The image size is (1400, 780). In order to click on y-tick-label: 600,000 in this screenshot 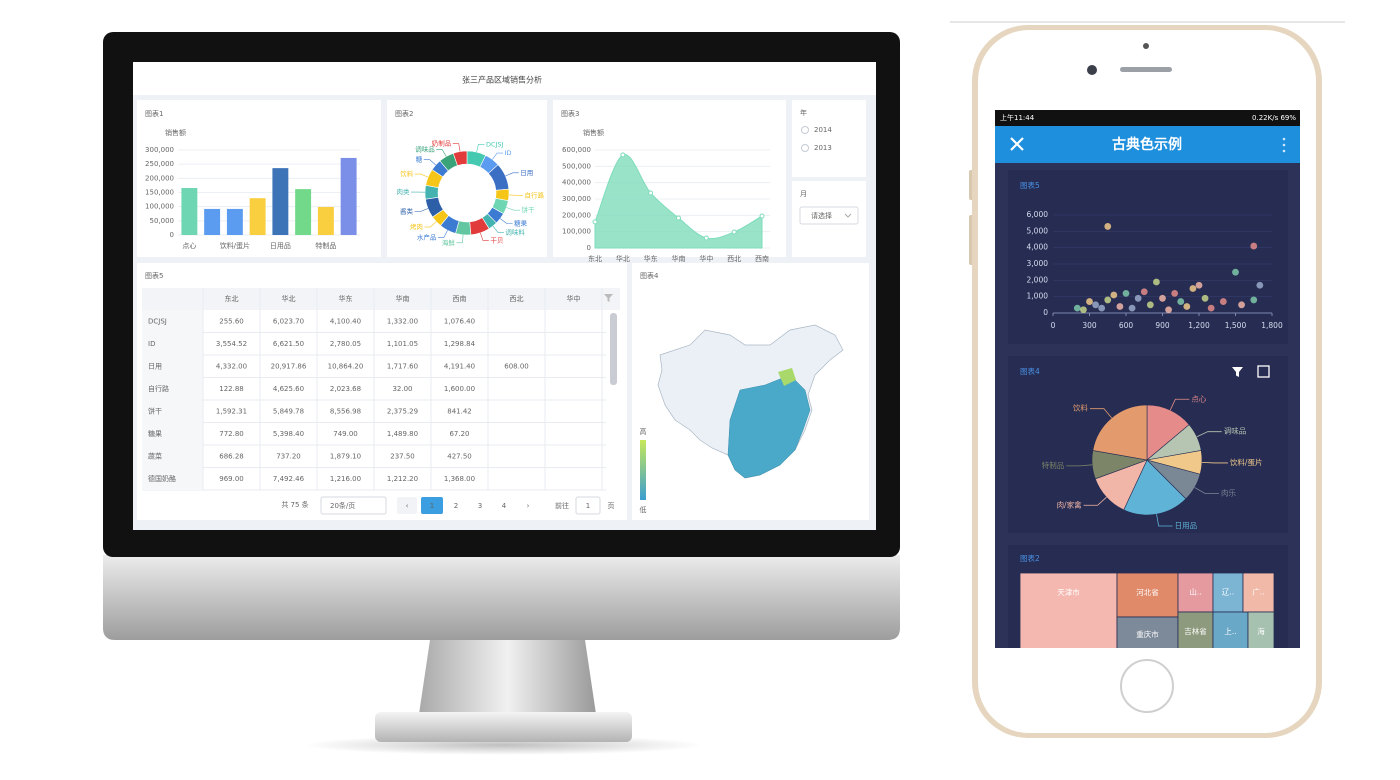, I will do `click(576, 150)`.